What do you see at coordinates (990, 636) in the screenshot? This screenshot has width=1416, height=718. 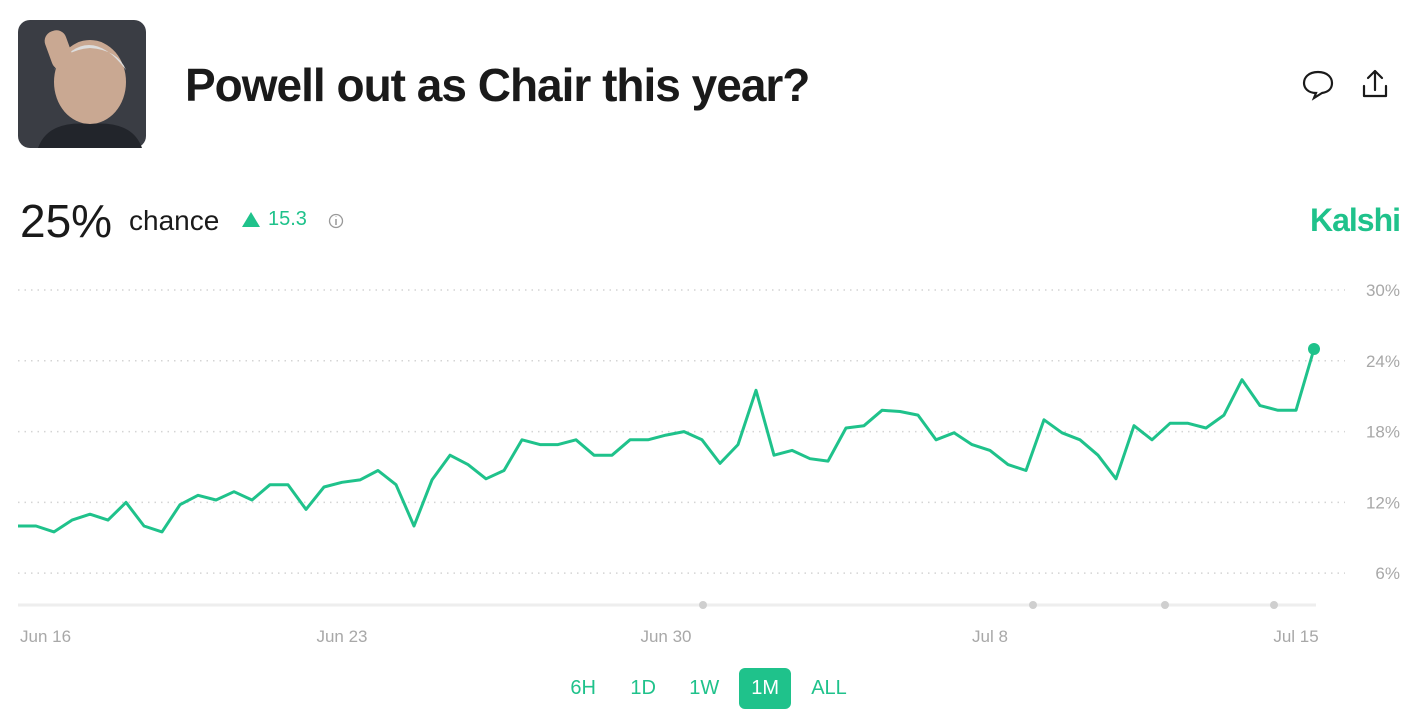 I see `x-tick-label: Jul 8` at bounding box center [990, 636].